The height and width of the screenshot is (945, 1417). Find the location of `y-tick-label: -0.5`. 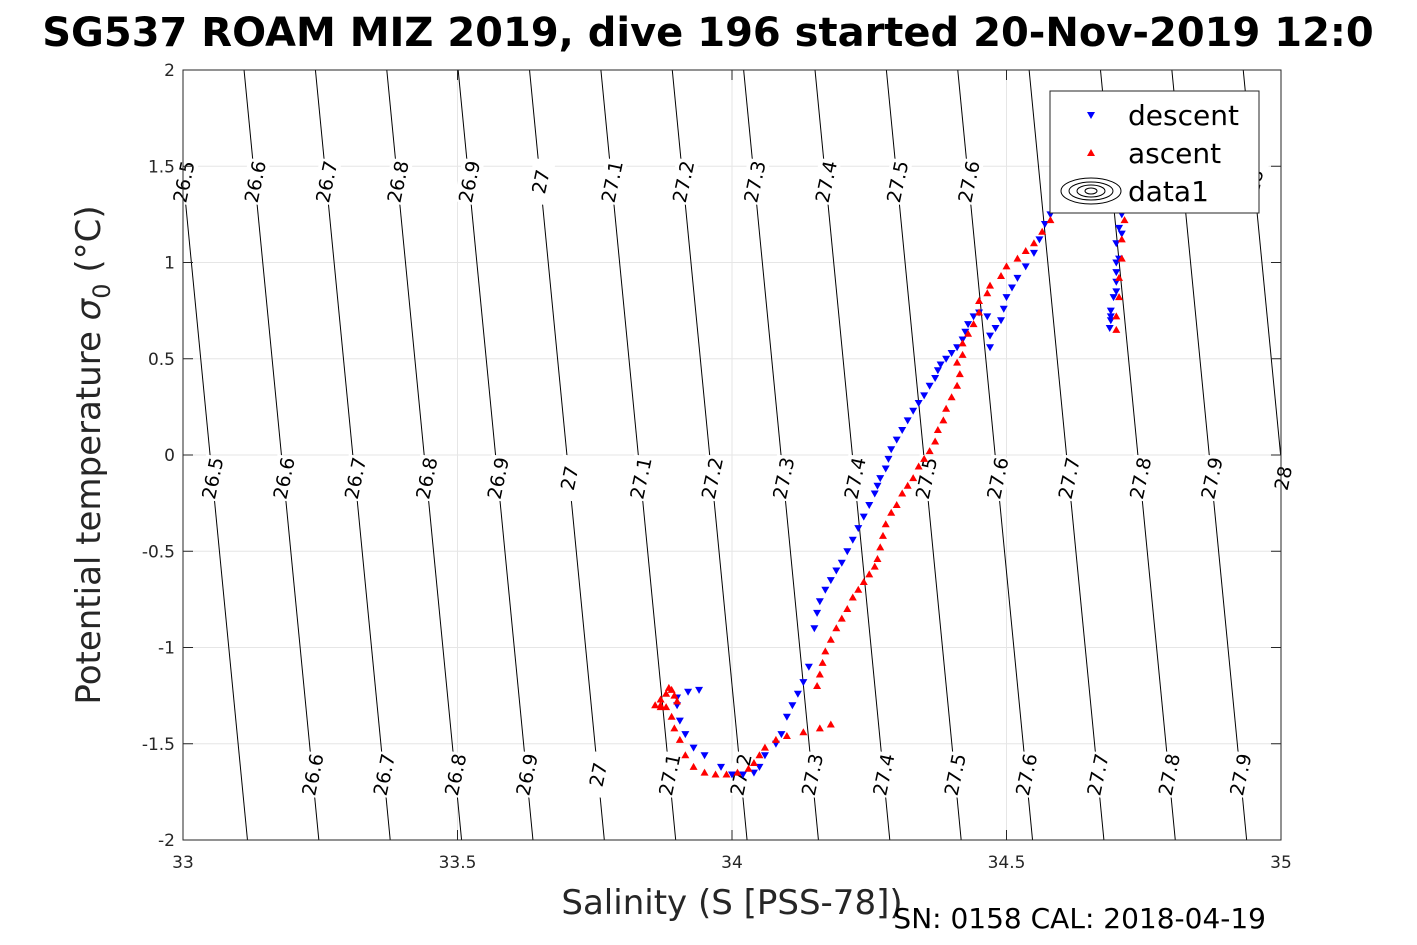

y-tick-label: -0.5 is located at coordinates (158, 552).